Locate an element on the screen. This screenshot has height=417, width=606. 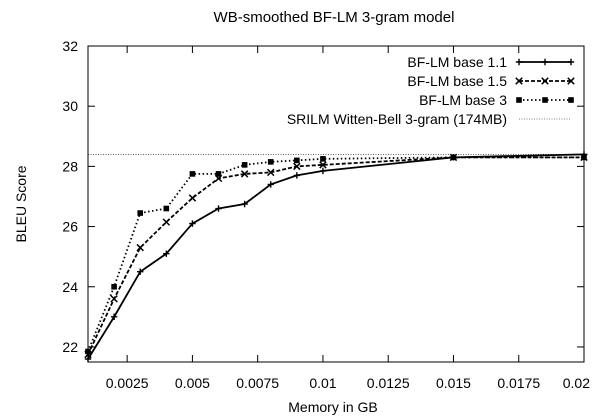
y-tick-label: 30 is located at coordinates (70, 106).